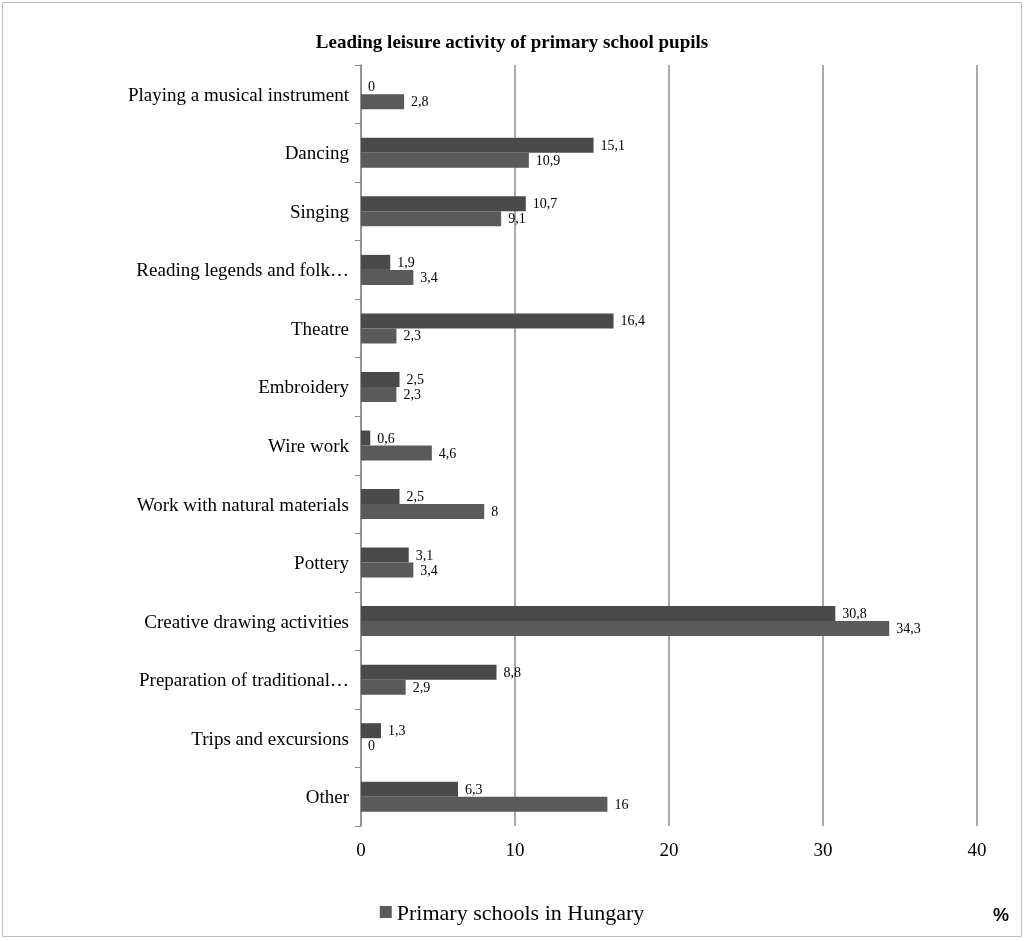  Describe the element at coordinates (246, 621) in the screenshot. I see `y-tick-label: Creative drawing activities` at that location.